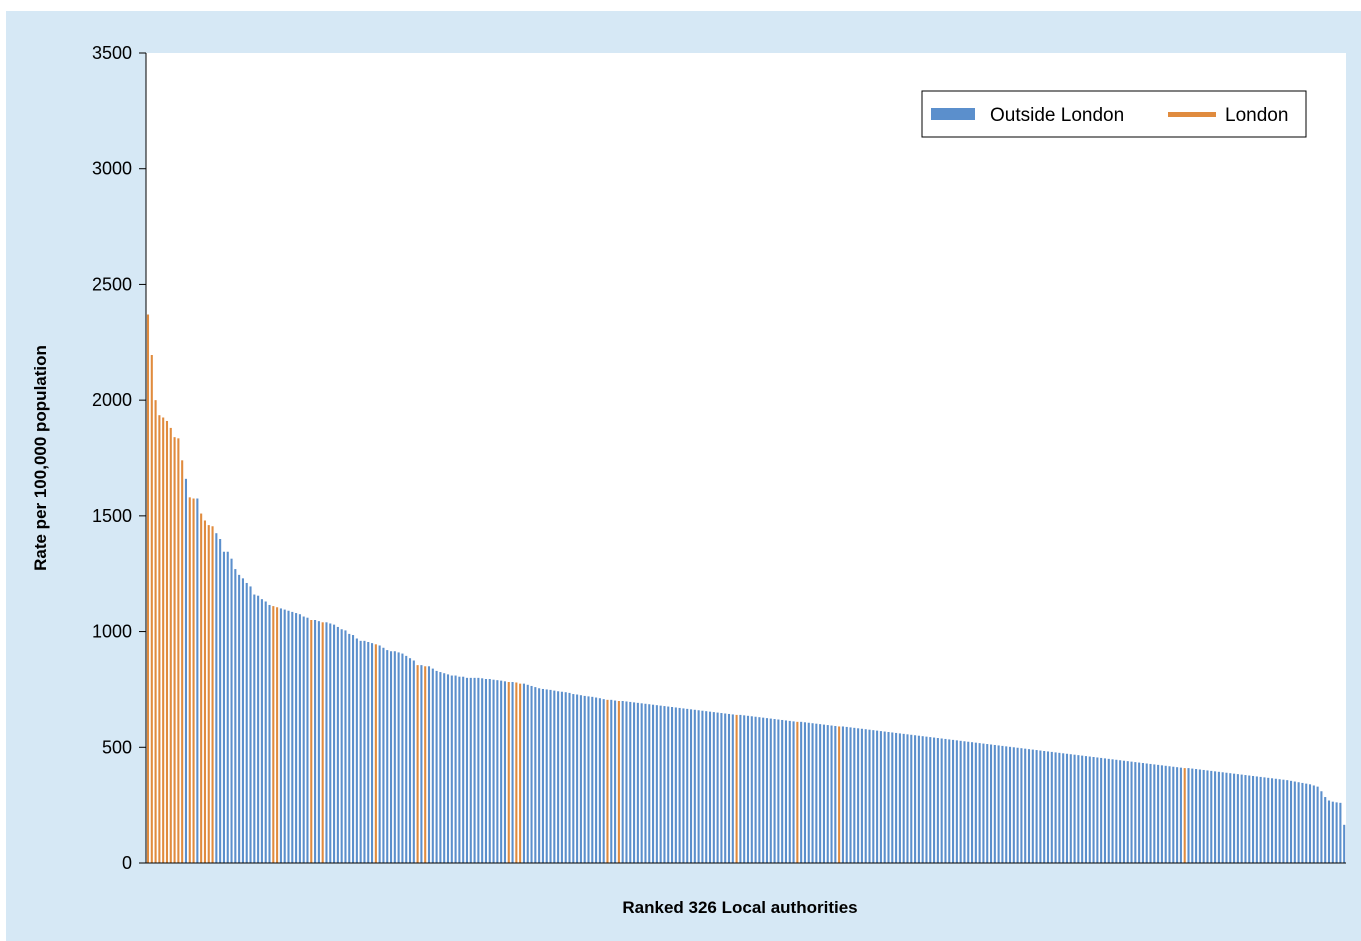  What do you see at coordinates (1192, 114) in the screenshot?
I see `legend-swatch-london` at bounding box center [1192, 114].